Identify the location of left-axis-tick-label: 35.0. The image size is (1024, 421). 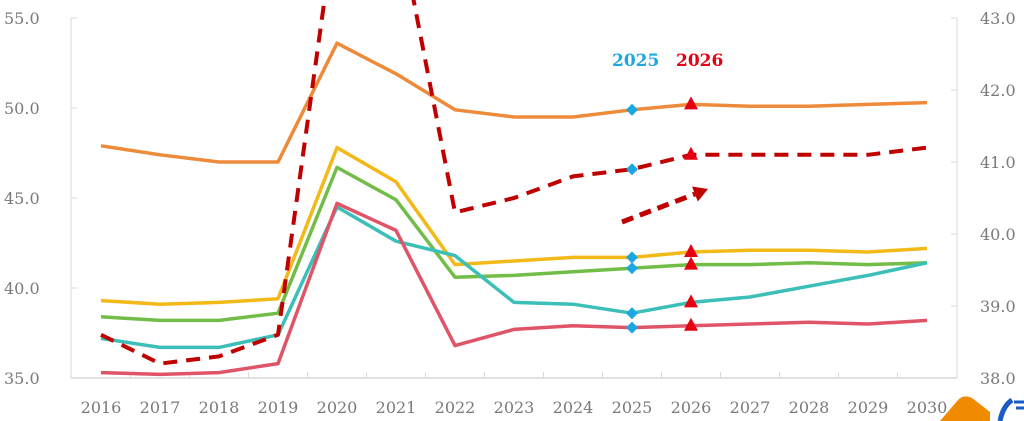
(22, 378).